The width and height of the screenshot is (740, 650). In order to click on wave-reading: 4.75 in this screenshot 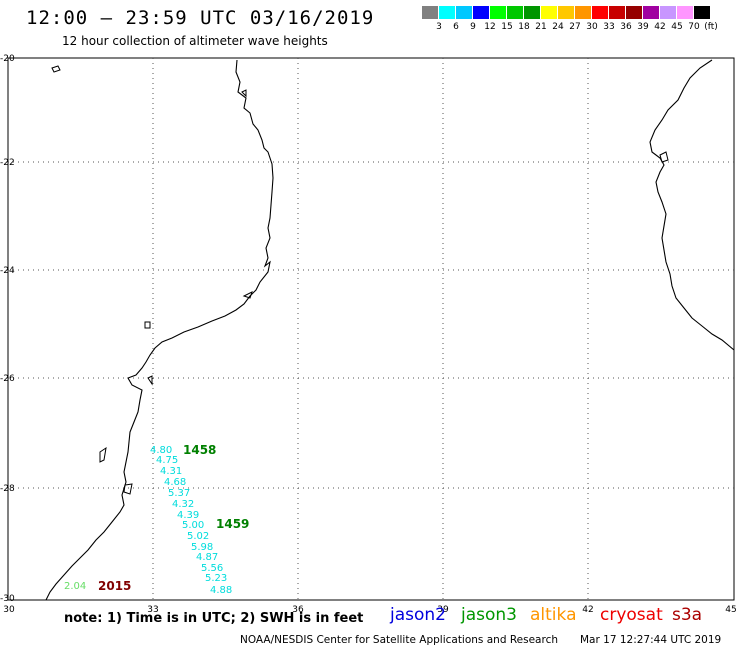, I will do `click(167, 460)`.